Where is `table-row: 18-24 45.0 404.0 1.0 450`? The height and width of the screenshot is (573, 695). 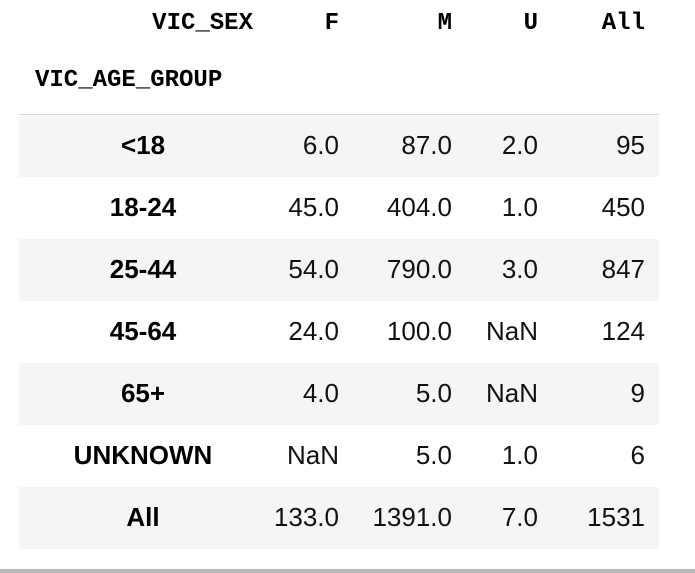
table-row: 18-24 45.0 404.0 1.0 450 is located at coordinates (339, 208).